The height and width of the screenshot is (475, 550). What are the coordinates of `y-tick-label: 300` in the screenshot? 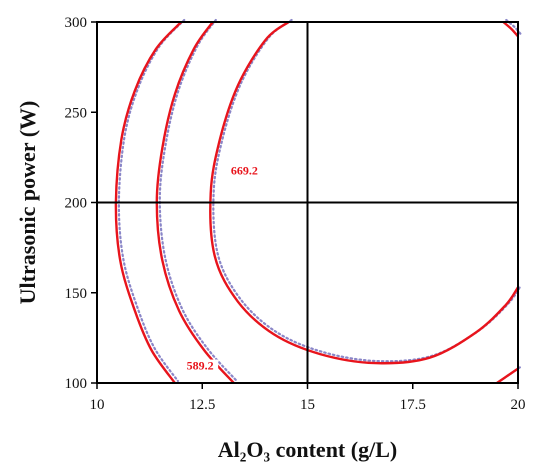 It's located at (76, 23).